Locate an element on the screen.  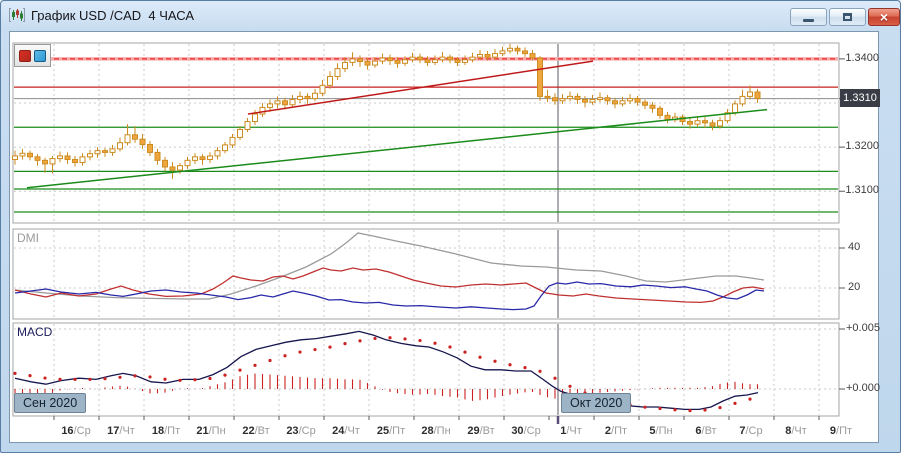
time-axis-label: 21/Пн is located at coordinates (211, 431).